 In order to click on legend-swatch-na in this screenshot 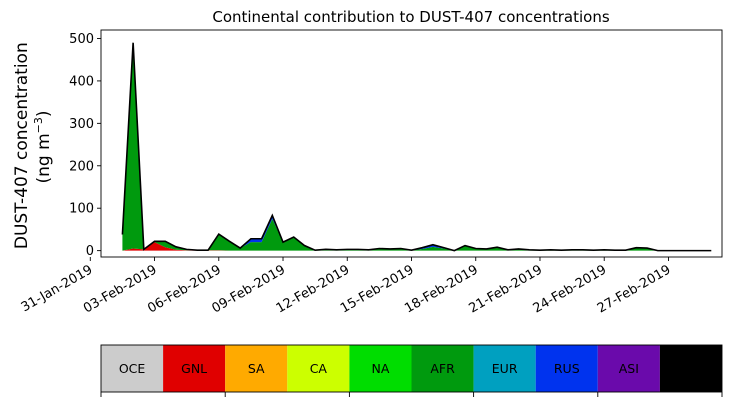, I will do `click(380, 368)`.